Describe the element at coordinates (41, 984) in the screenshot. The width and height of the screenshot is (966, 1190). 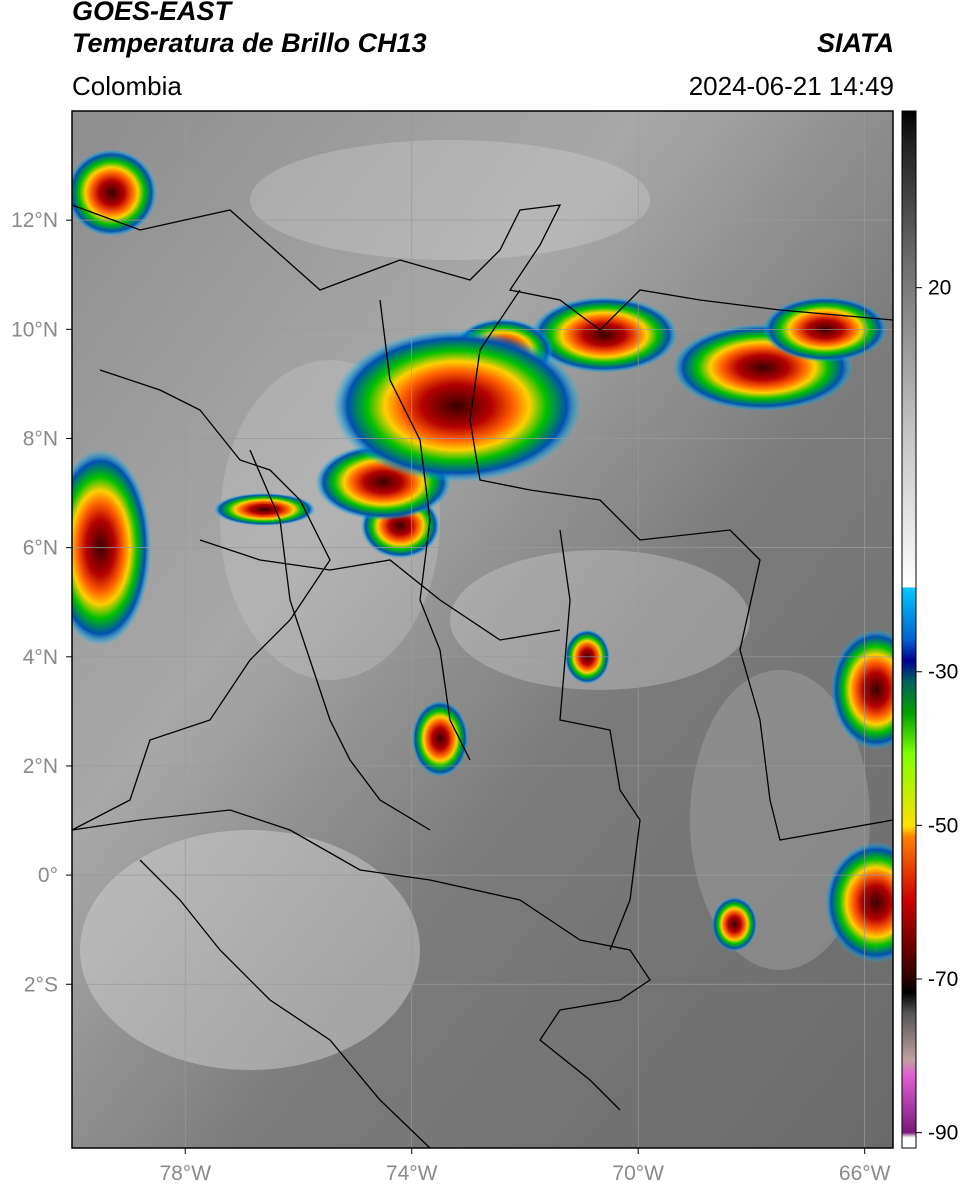
I see `lat-tick-label: 2°S` at that location.